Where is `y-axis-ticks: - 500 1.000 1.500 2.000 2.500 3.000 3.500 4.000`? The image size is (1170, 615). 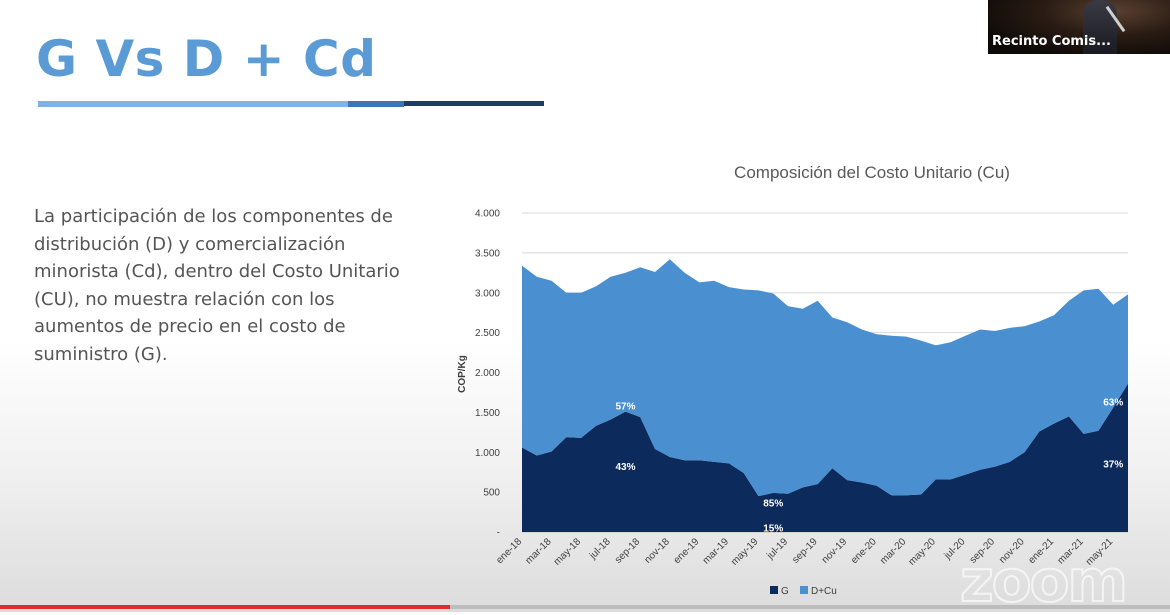
y-axis-ticks: - 500 1.000 1.500 2.000 2.500 3.000 3.500 4.000 is located at coordinates (487, 374).